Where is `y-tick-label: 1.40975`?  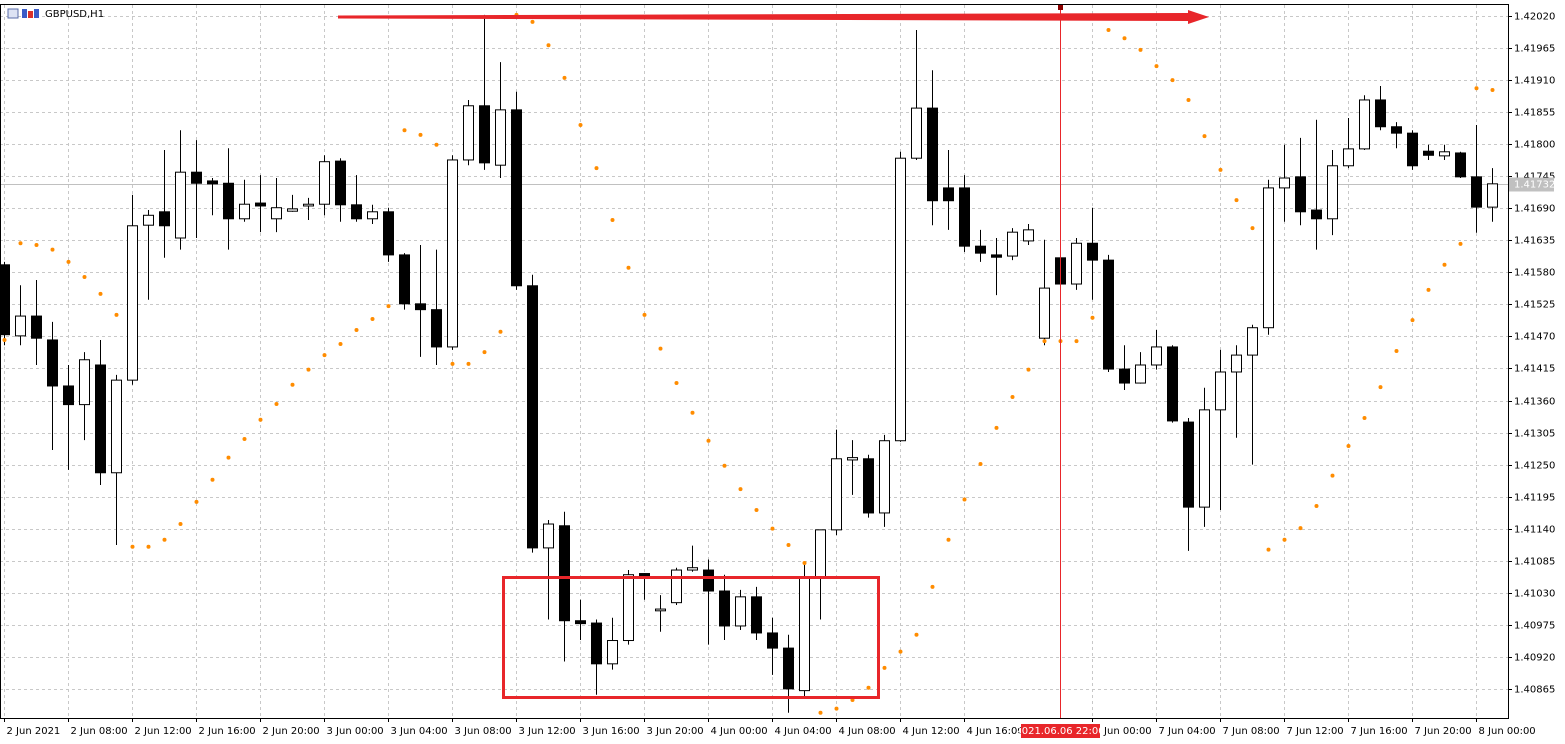 y-tick-label: 1.40975 is located at coordinates (1534, 626).